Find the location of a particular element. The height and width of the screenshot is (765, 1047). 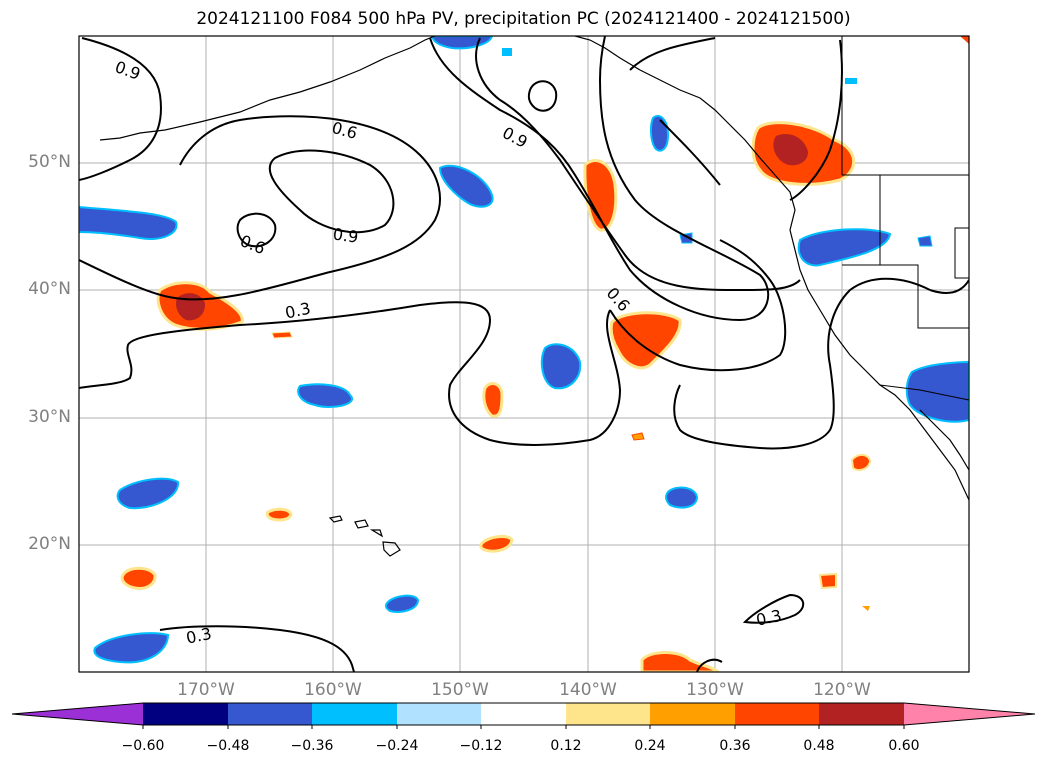

colorbar-tick-label: 0.48 is located at coordinates (819, 746).